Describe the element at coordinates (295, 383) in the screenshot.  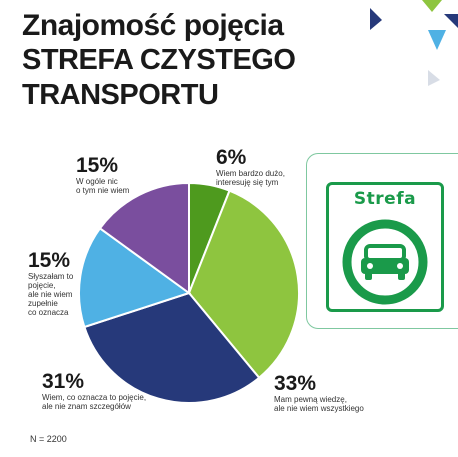
I see `slice-percent: 33%` at that location.